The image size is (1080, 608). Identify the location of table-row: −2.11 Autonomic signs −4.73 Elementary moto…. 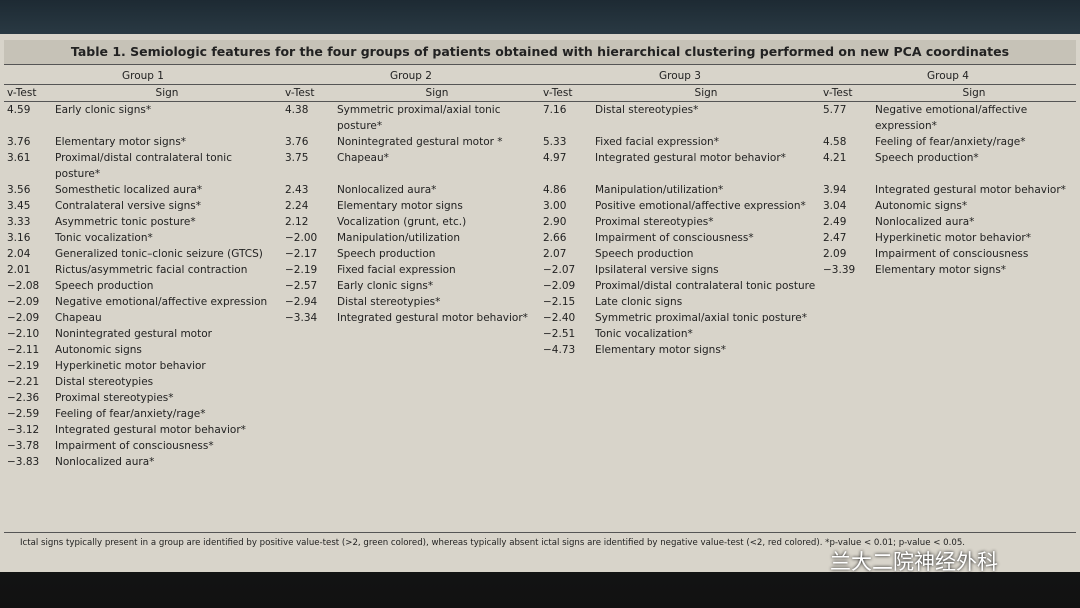
(540, 350).